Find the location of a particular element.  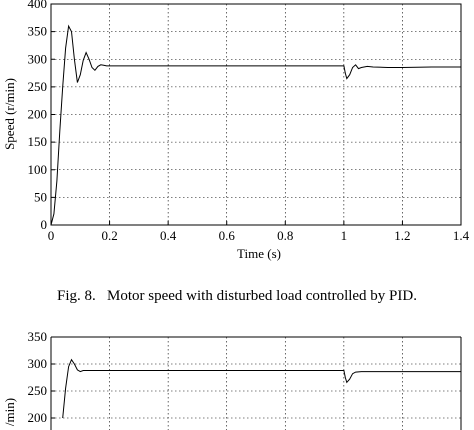

x-tick-label: 0.2 is located at coordinates (109, 235).